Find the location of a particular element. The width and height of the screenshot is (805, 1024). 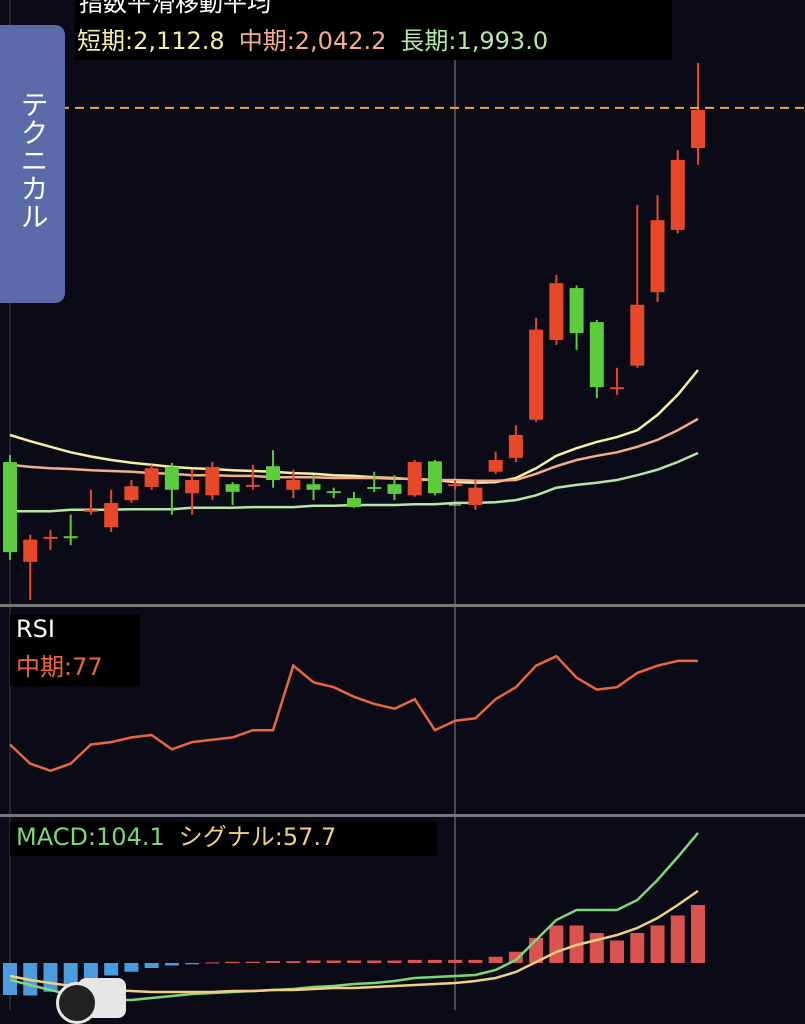

ma-legend: 短期:2,112.8 中期:2,042.2 長期:1,993.0 is located at coordinates (373, 41).